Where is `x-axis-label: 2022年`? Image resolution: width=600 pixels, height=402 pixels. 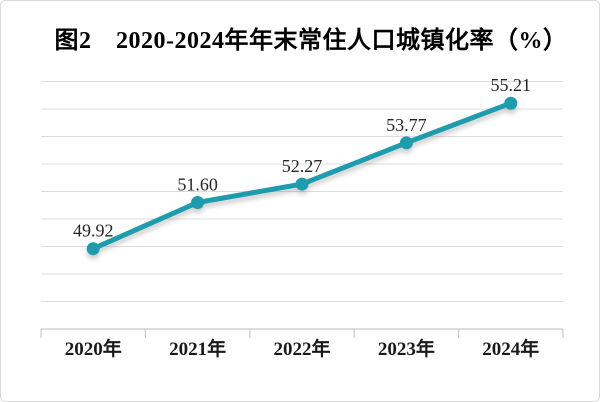 x-axis-label: 2022年 is located at coordinates (301, 348).